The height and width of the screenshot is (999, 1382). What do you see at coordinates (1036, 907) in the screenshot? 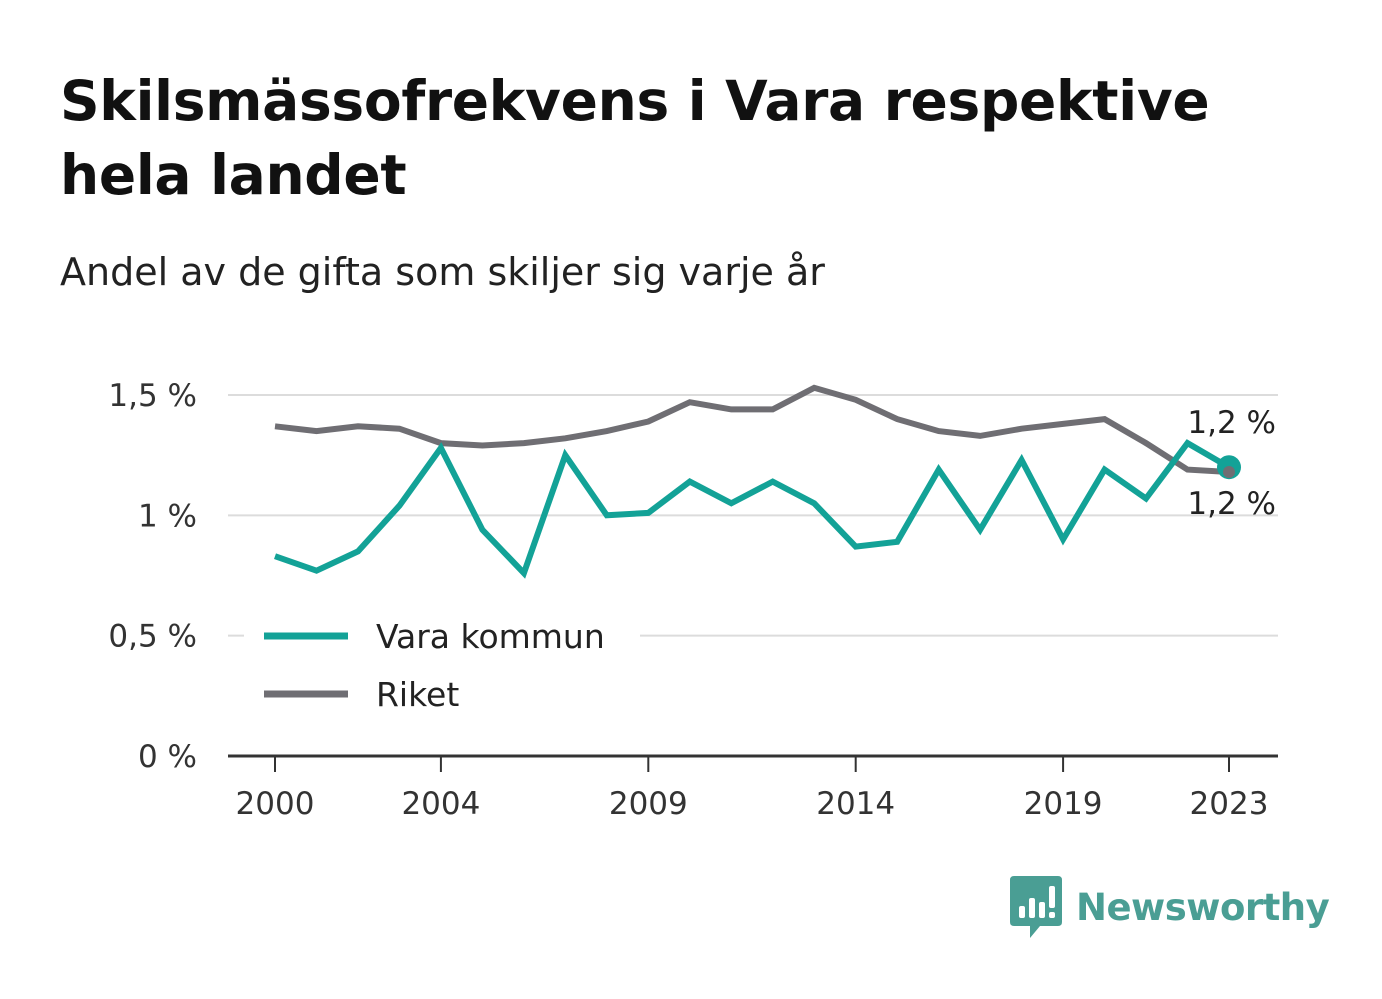
I see `newsworthy-logo-icon` at bounding box center [1036, 907].